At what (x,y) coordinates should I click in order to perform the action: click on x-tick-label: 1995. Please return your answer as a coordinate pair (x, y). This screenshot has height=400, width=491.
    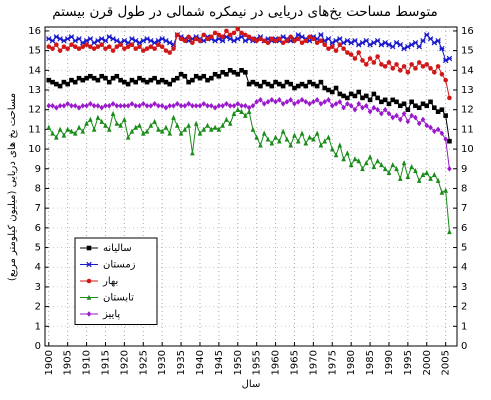
    Looking at the image, I should click on (408, 362).